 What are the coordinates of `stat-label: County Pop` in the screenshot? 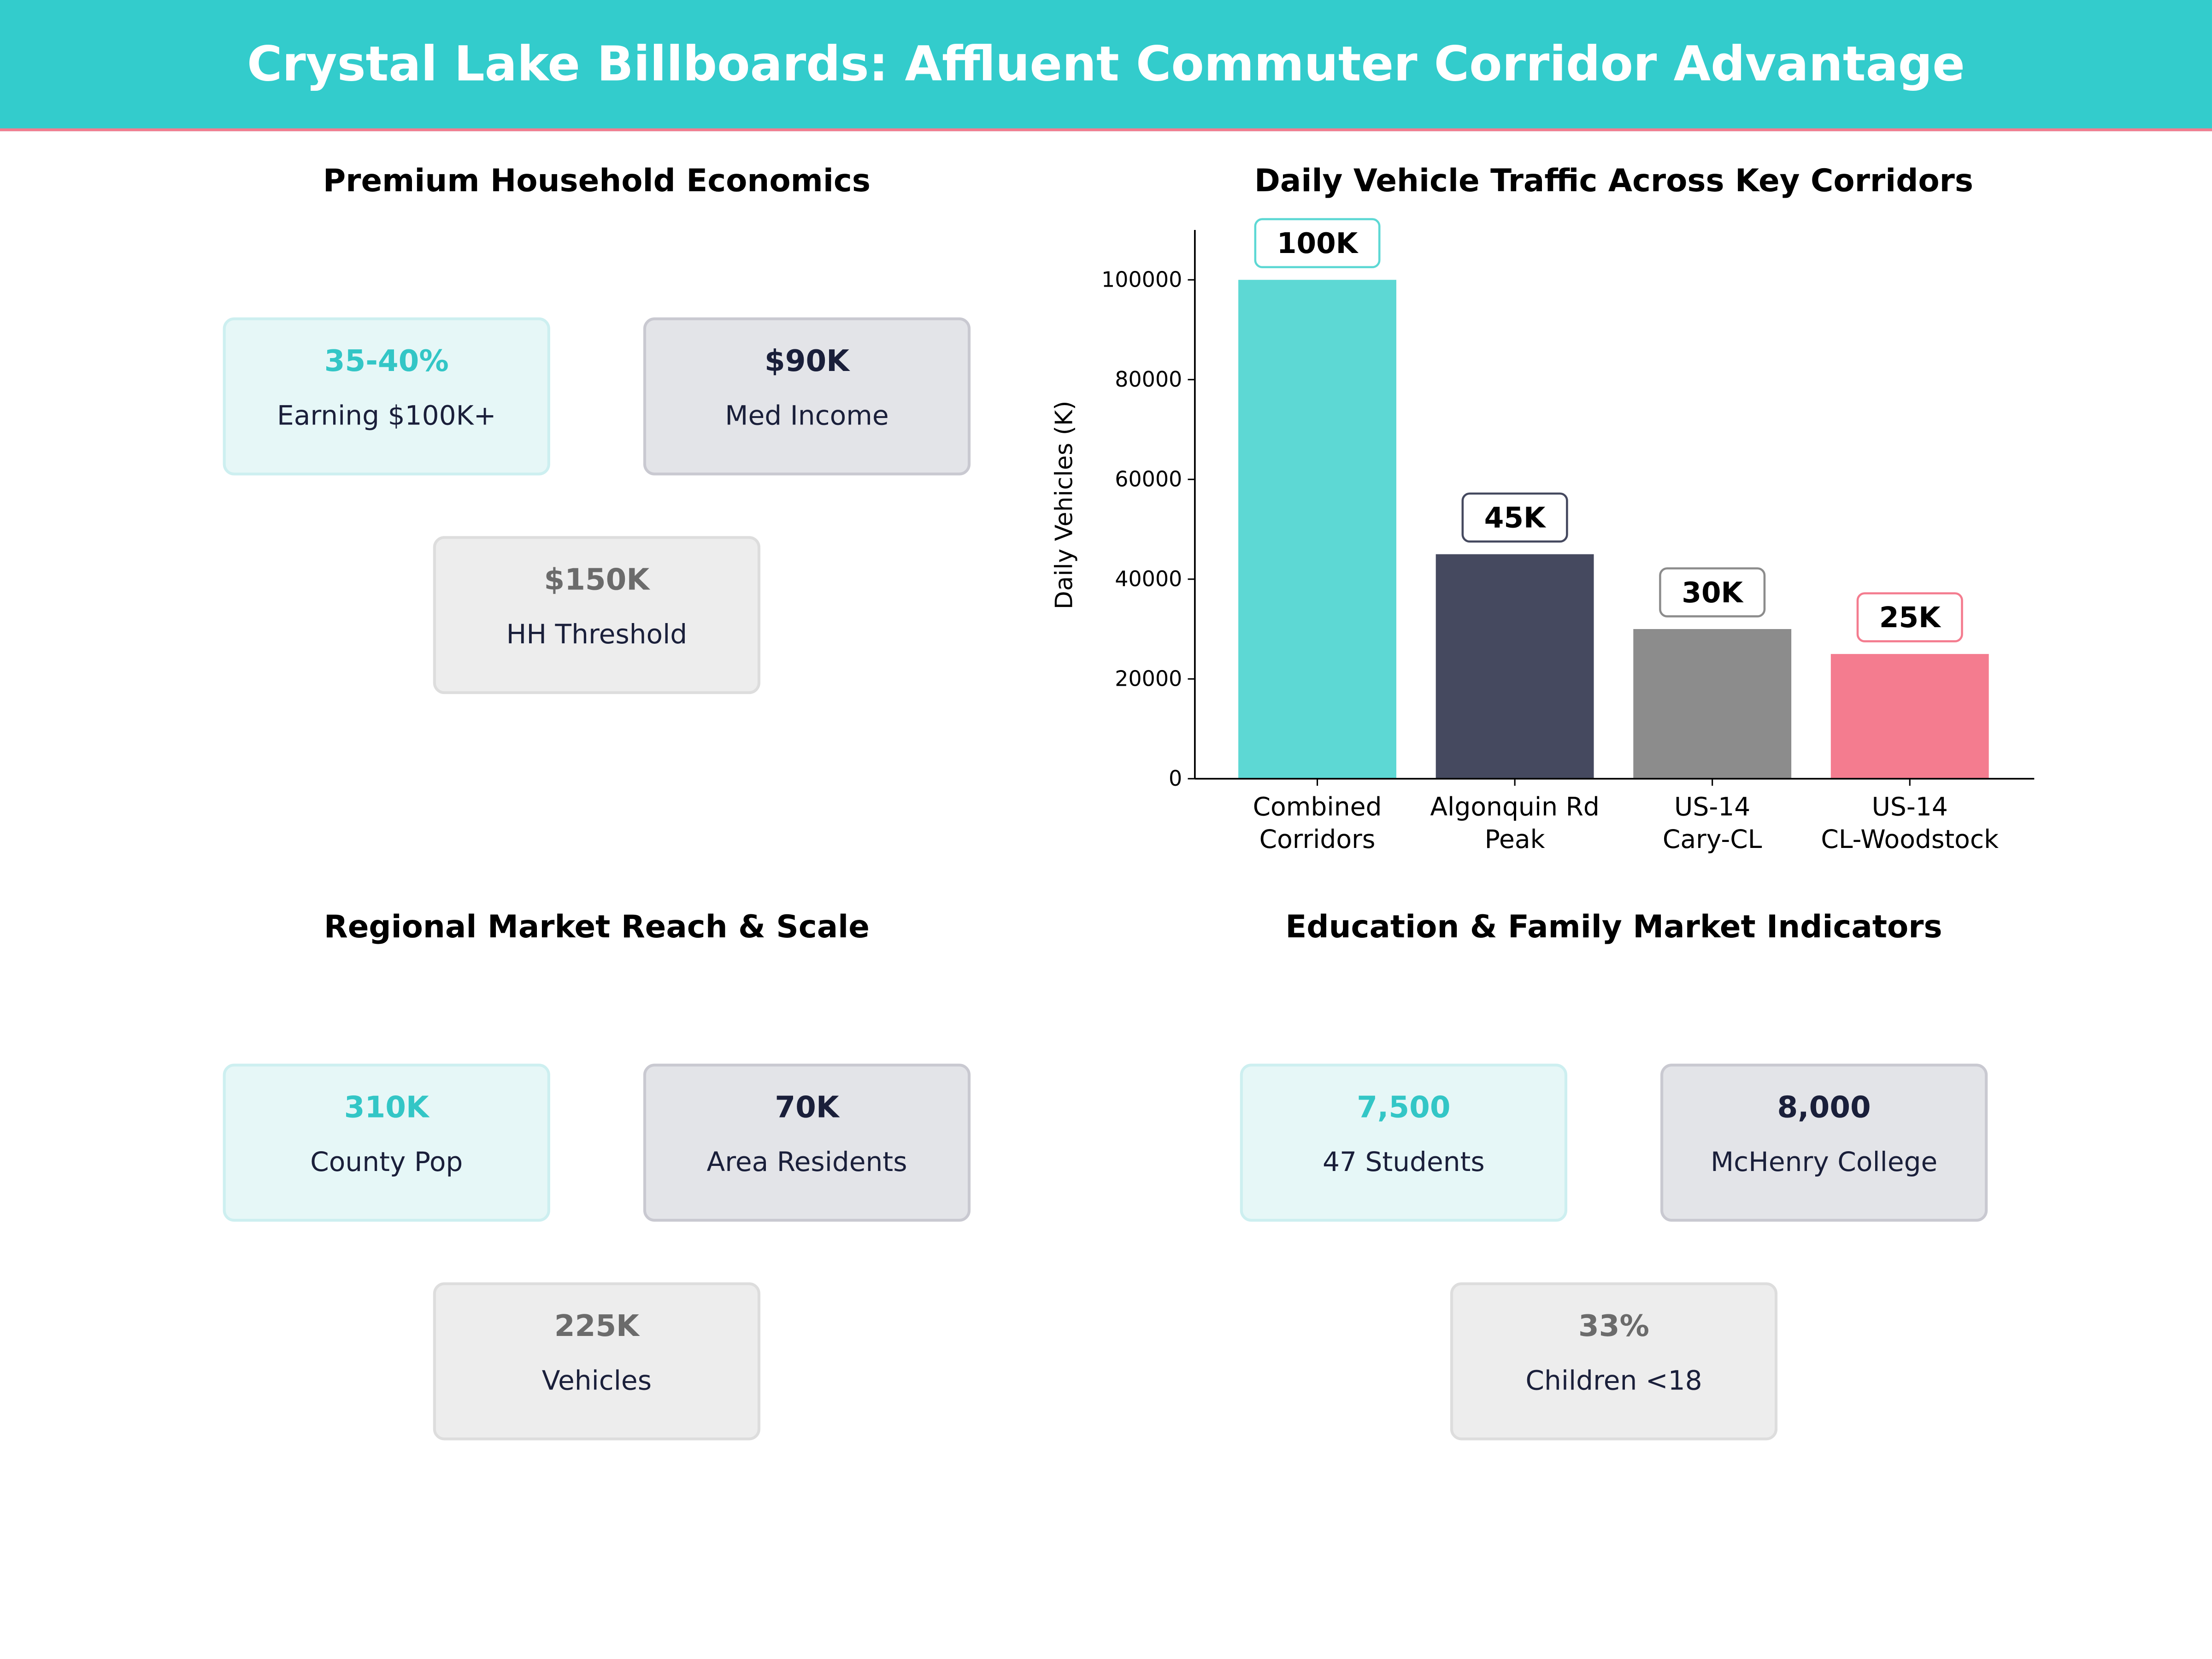 It's located at (386, 1162).